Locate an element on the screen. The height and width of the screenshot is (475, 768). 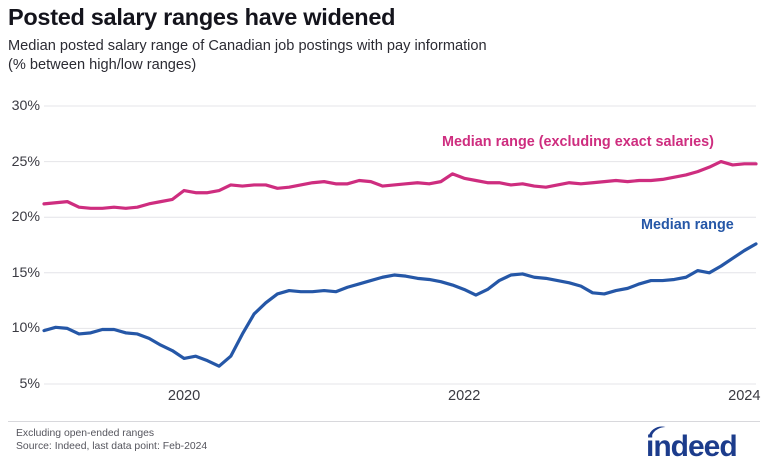
x-axis-tick-label: 2024 is located at coordinates (744, 396).